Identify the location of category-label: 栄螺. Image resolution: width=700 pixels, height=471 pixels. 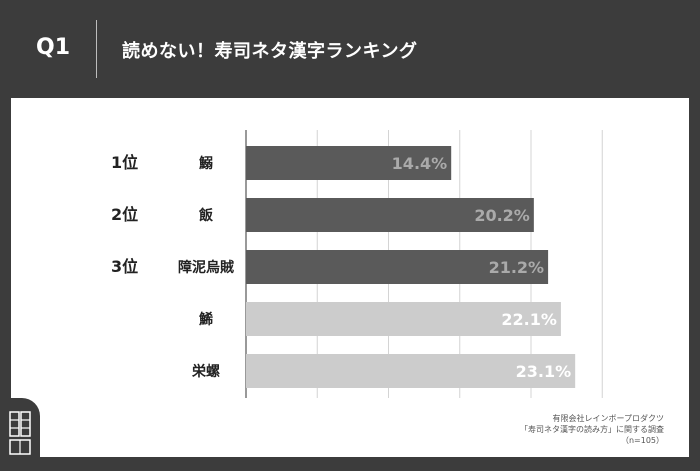
(205, 371).